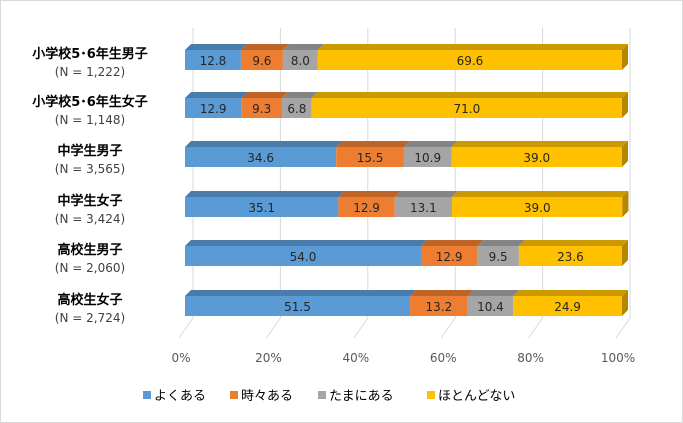 The height and width of the screenshot is (423, 683). What do you see at coordinates (89, 250) in the screenshot?
I see `category-label: 高校生男子` at bounding box center [89, 250].